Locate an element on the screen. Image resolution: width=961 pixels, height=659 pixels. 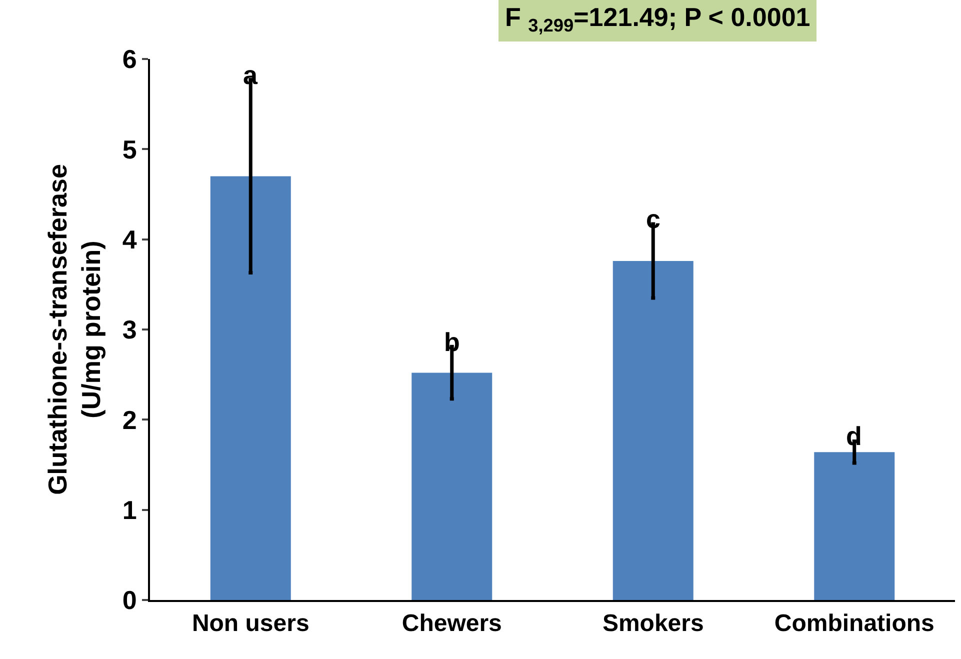
y-tick-label: 1 is located at coordinates (129, 509).